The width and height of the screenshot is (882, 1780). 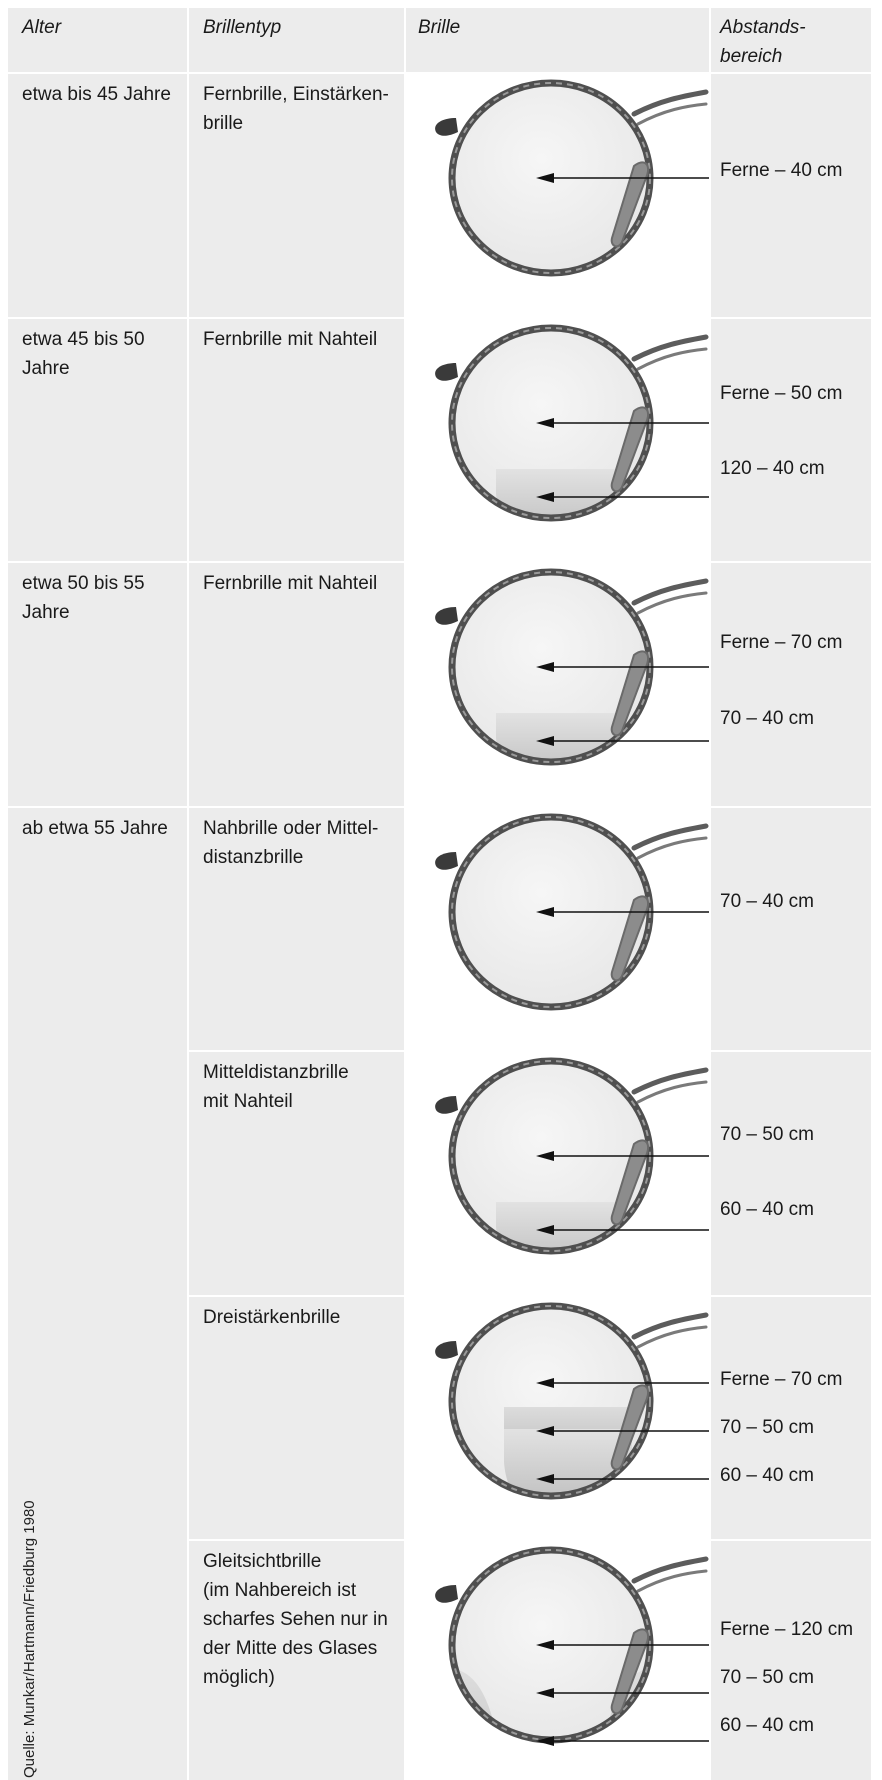 I want to click on glasses-illustration-gleitsicht, so click(x=572, y=1646).